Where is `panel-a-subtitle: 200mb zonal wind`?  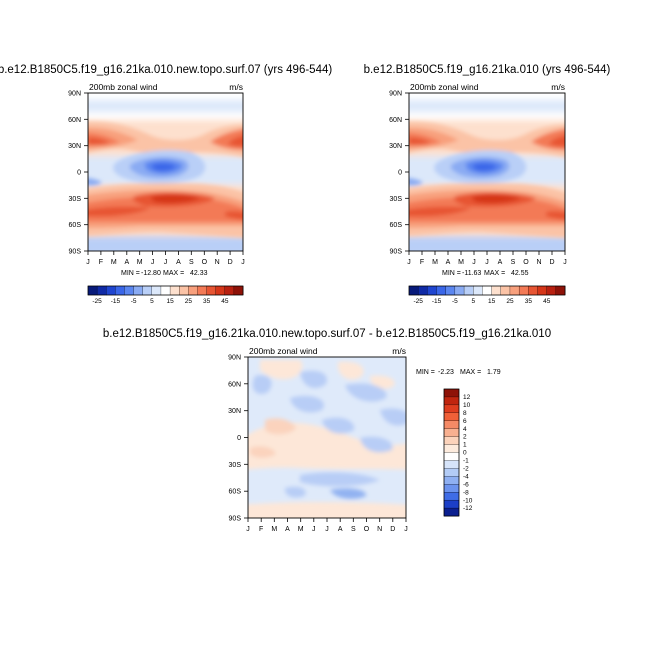 panel-a-subtitle: 200mb zonal wind is located at coordinates (123, 87).